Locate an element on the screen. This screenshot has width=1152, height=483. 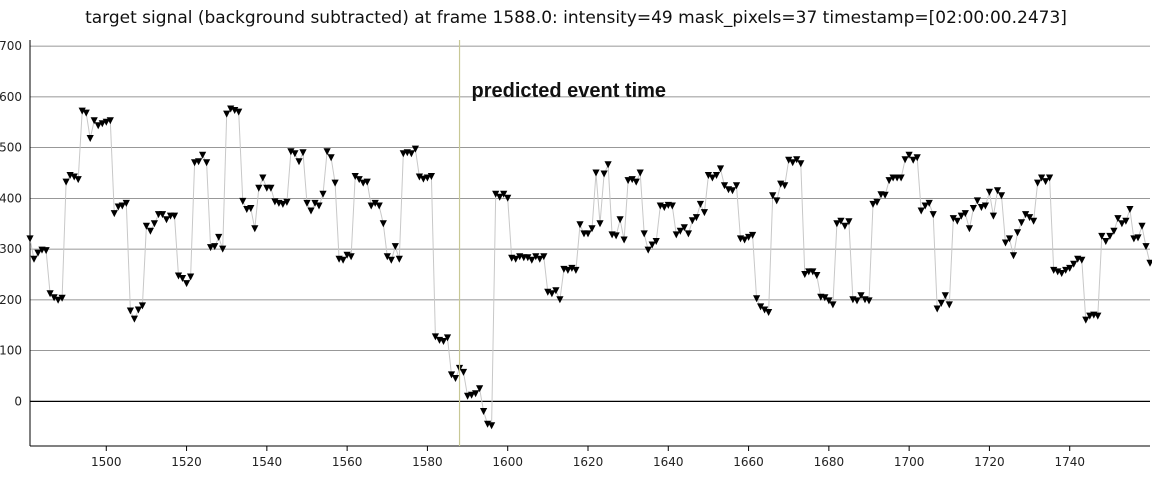
event-time-label: predicted event time is located at coordinates (569, 91).